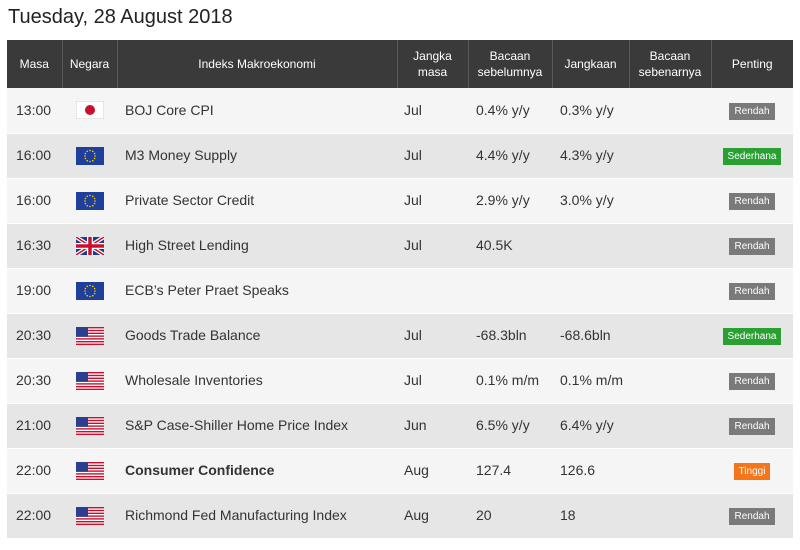 This screenshot has height=550, width=800. I want to click on header-period: Jangka masa, so click(433, 64).